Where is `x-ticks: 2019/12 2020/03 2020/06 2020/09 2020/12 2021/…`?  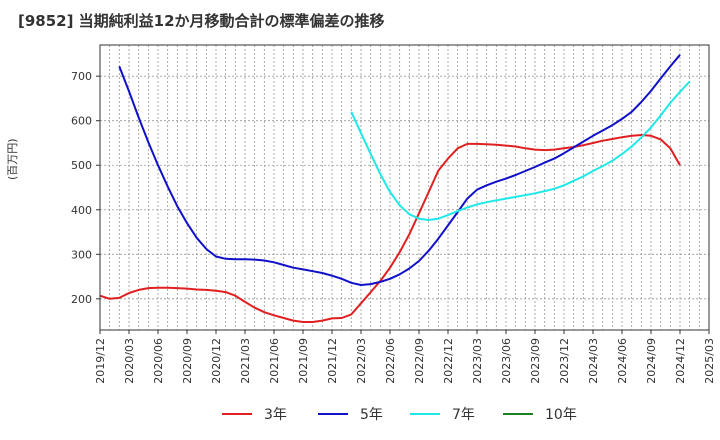 x-ticks: 2019/12 2020/03 2020/06 2020/09 2020/12 2021/… is located at coordinates (405, 357).